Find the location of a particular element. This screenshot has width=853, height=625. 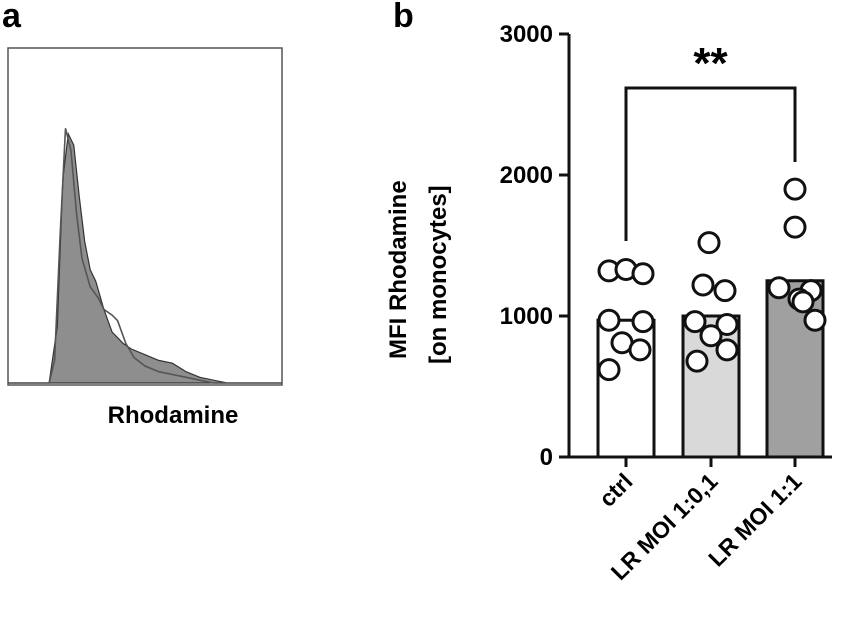

y-axis-title-line-2: [on monocytes] is located at coordinates (438, 274).